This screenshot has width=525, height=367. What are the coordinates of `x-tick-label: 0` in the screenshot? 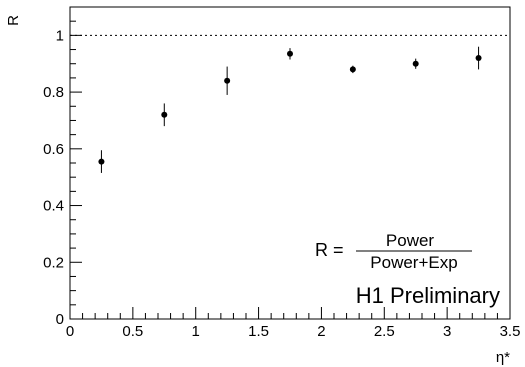 It's located at (70, 331).